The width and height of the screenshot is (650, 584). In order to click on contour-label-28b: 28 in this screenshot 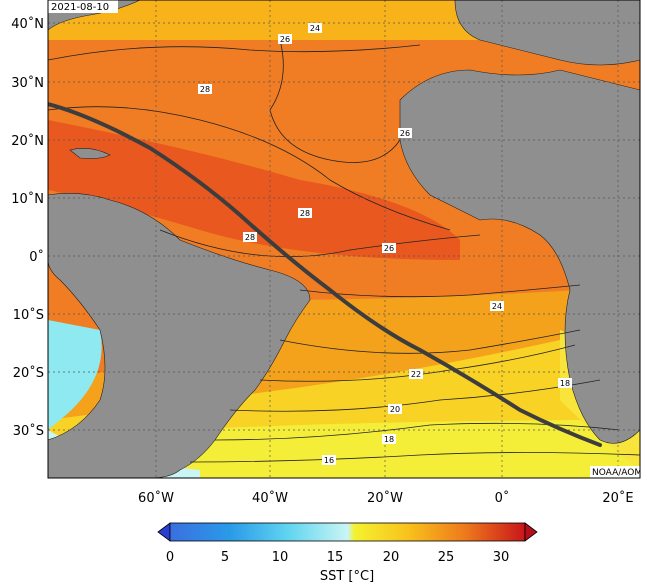, I will do `click(305, 213)`.